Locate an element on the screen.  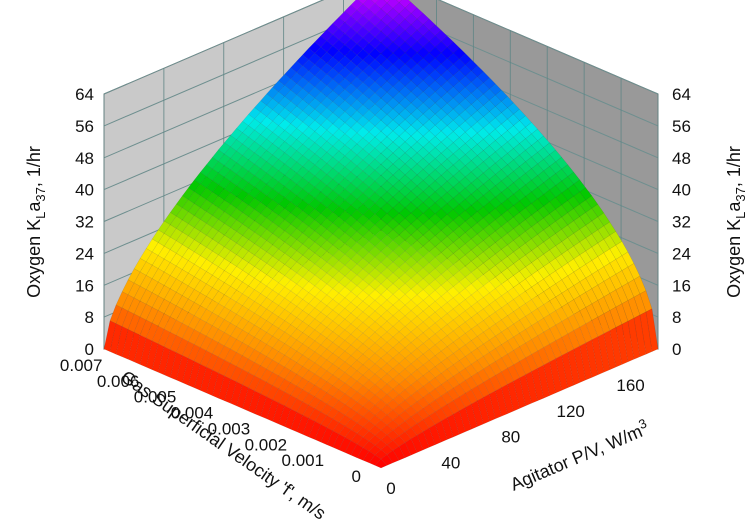
z-tick-label-right: 0 is located at coordinates (676, 349).